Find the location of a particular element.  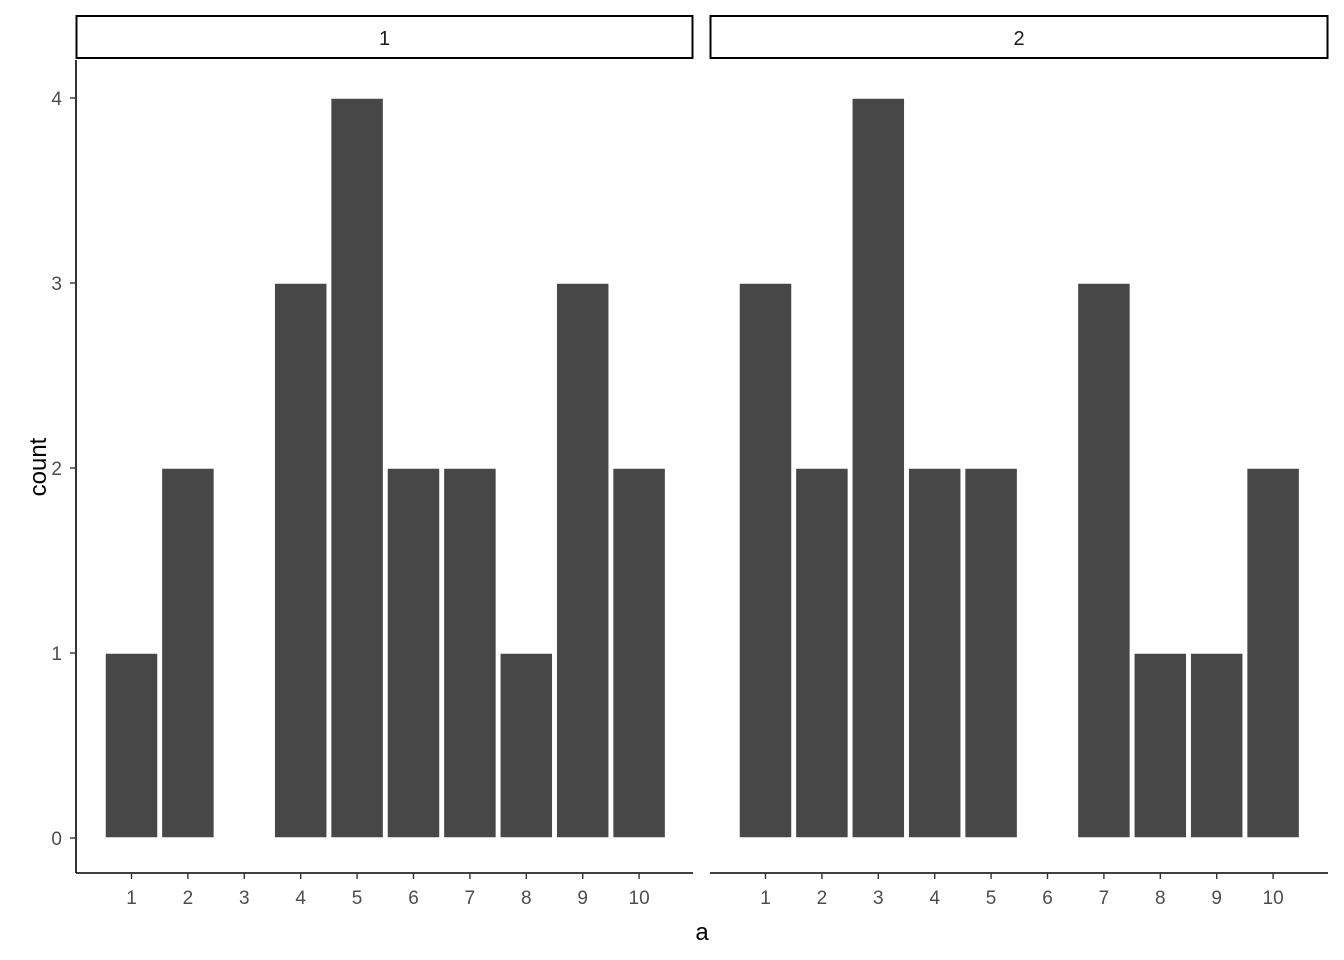

facet-strip-label: 2 is located at coordinates (1018, 39).